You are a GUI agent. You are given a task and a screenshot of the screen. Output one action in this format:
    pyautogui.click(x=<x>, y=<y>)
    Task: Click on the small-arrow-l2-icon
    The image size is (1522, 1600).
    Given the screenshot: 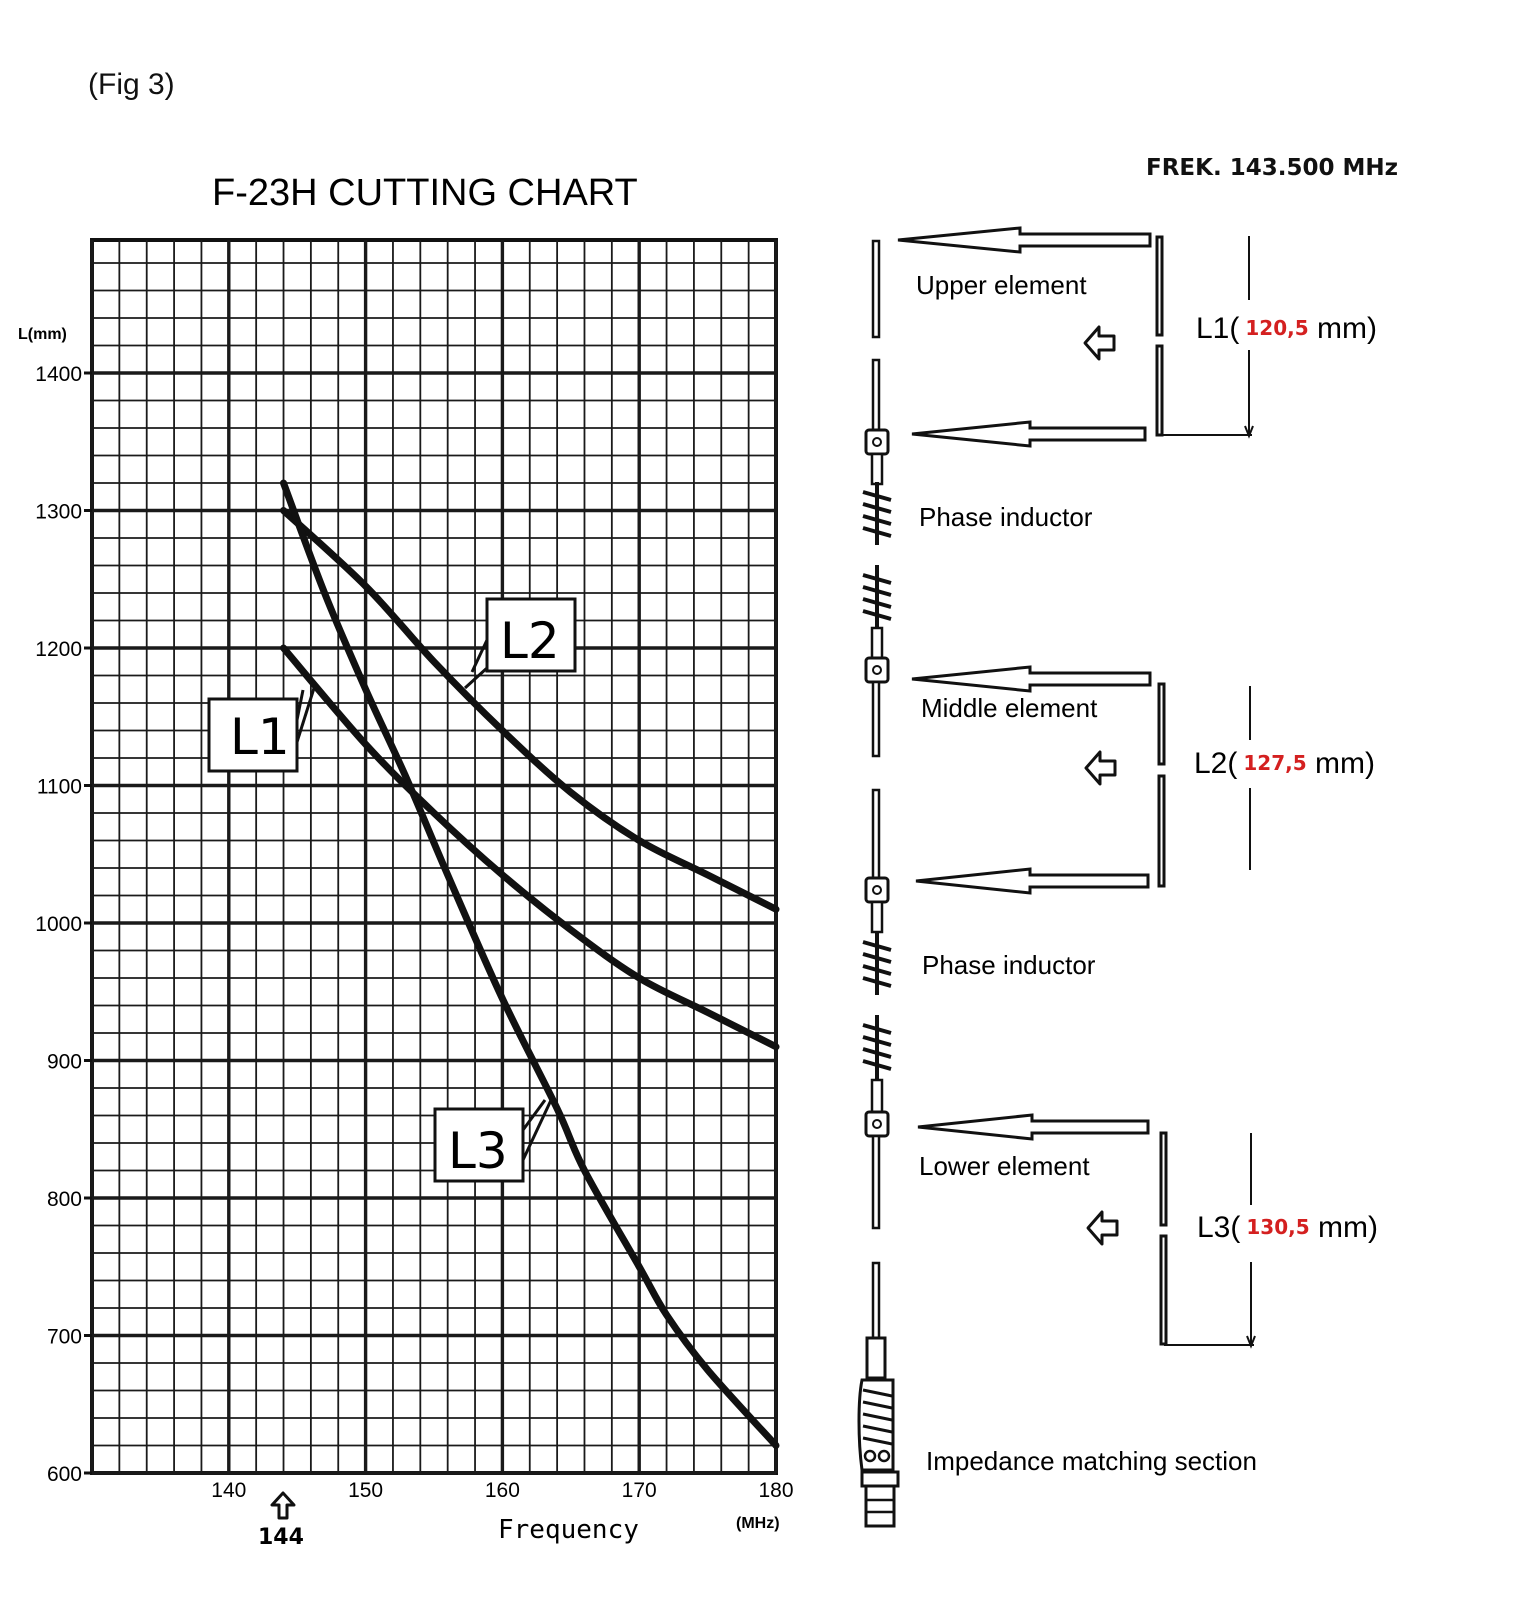 What is the action you would take?
    pyautogui.click(x=1100, y=768)
    